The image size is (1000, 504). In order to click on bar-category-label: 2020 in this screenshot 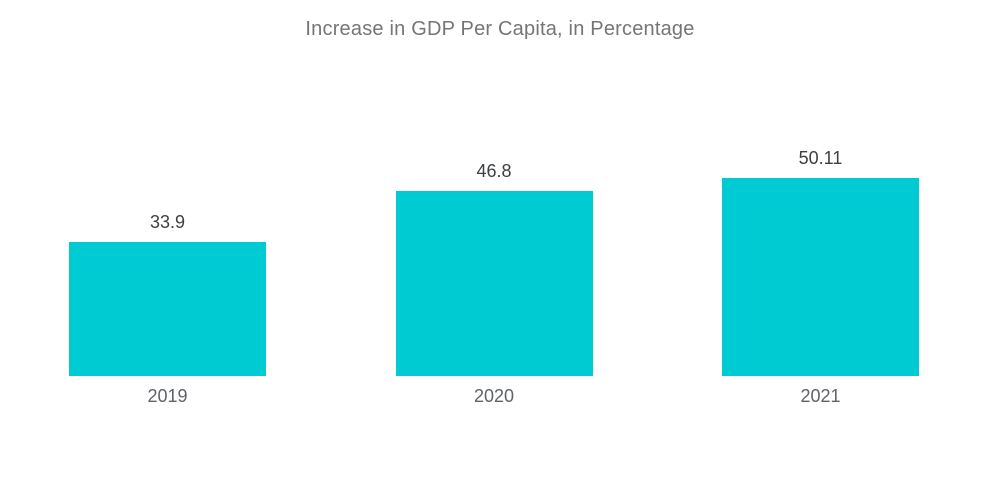, I will do `click(494, 396)`.